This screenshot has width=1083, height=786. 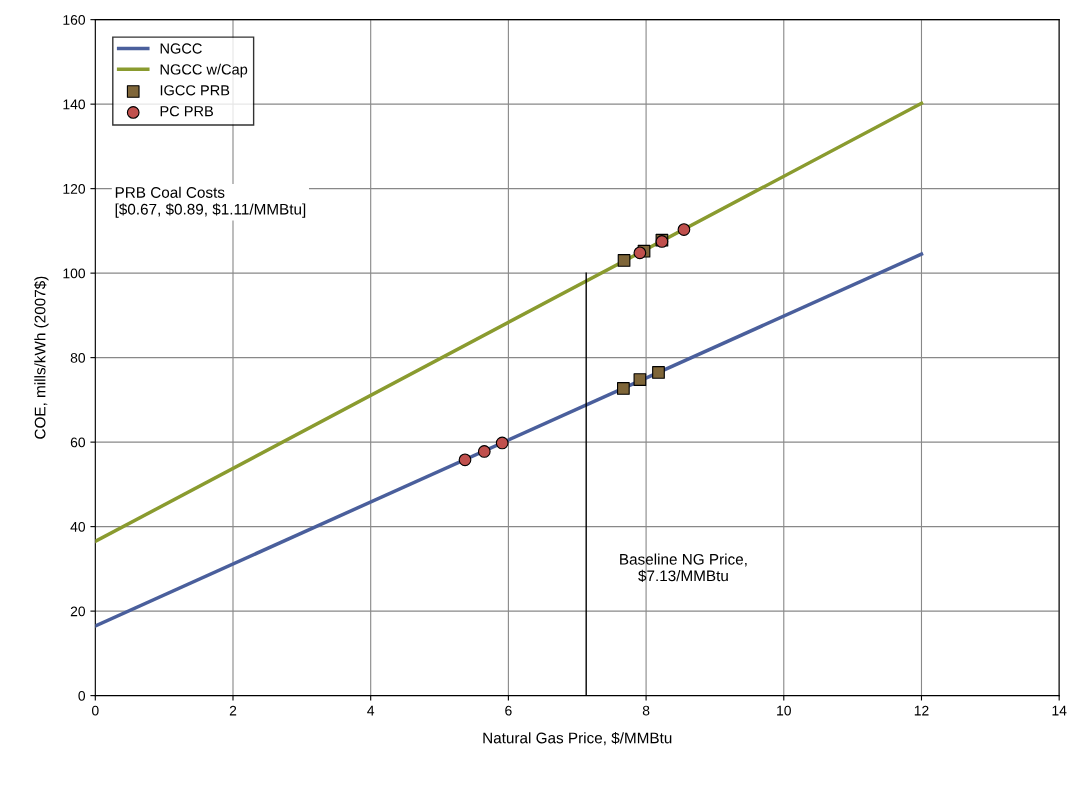 What do you see at coordinates (921, 710) in the screenshot?
I see `x-tick-label: 12` at bounding box center [921, 710].